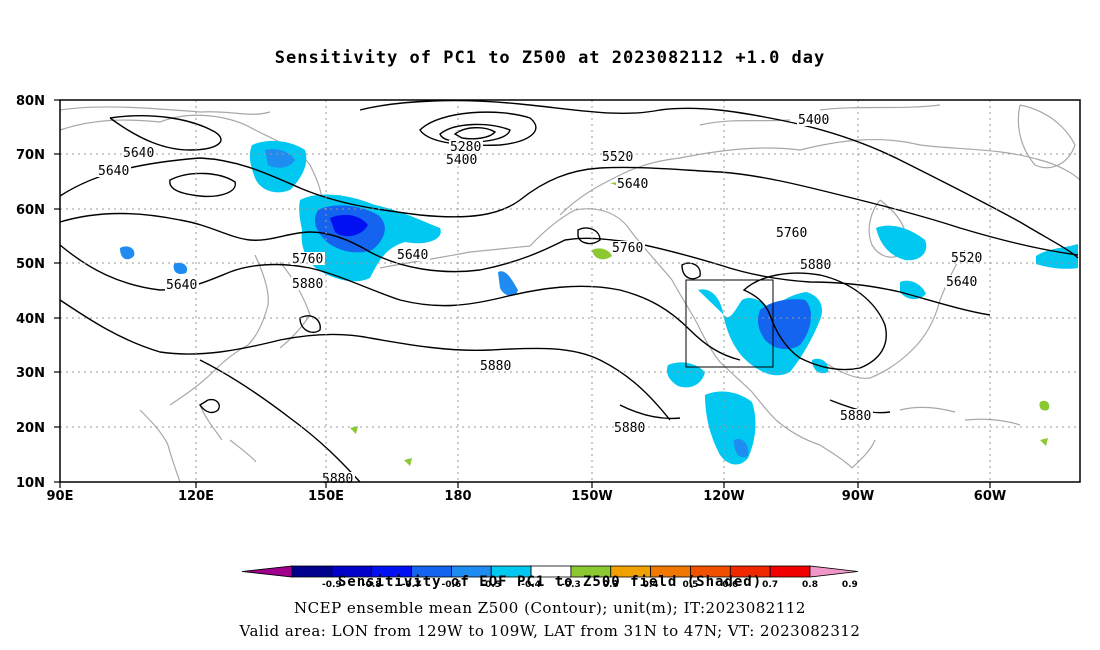 This screenshot has height=650, width=1100. Describe the element at coordinates (326, 496) in the screenshot. I see `lon-label: 150E` at that location.